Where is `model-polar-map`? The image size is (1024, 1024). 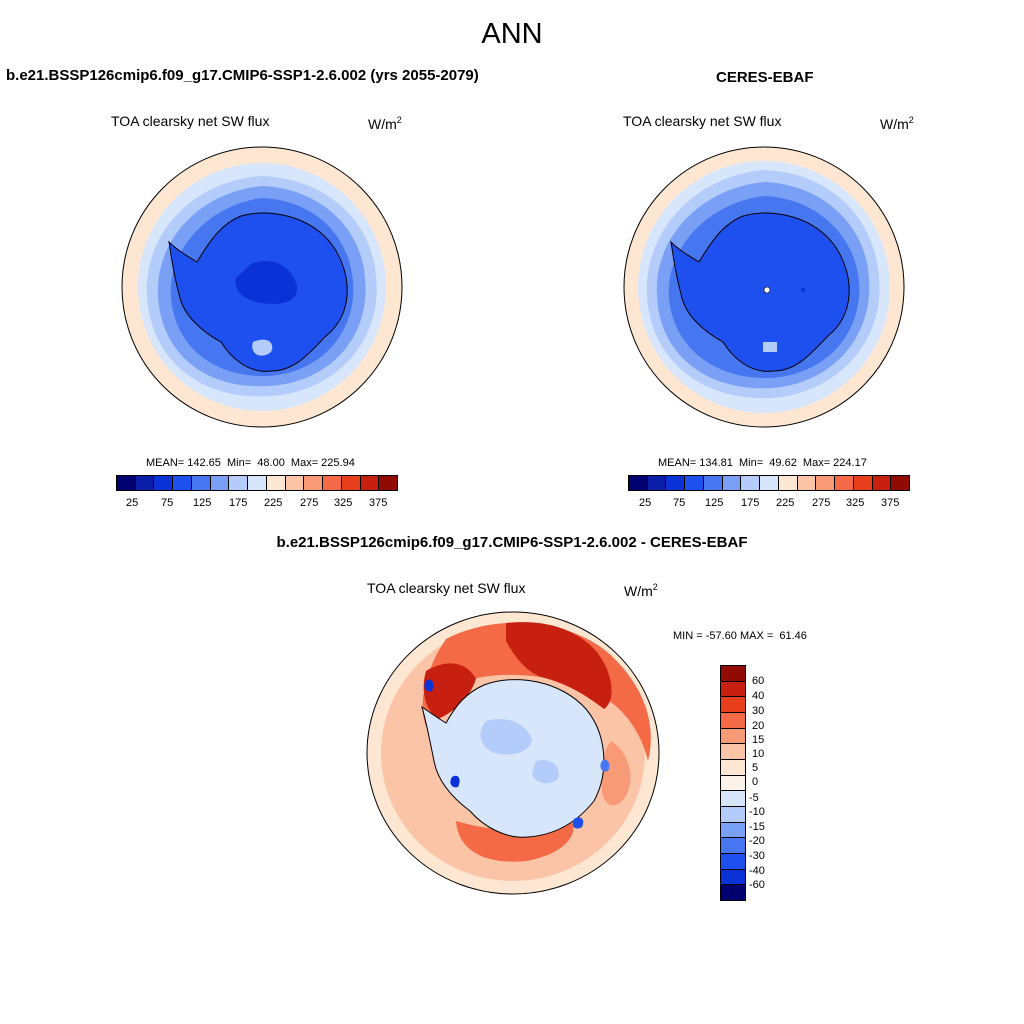
model-polar-map is located at coordinates (262, 287).